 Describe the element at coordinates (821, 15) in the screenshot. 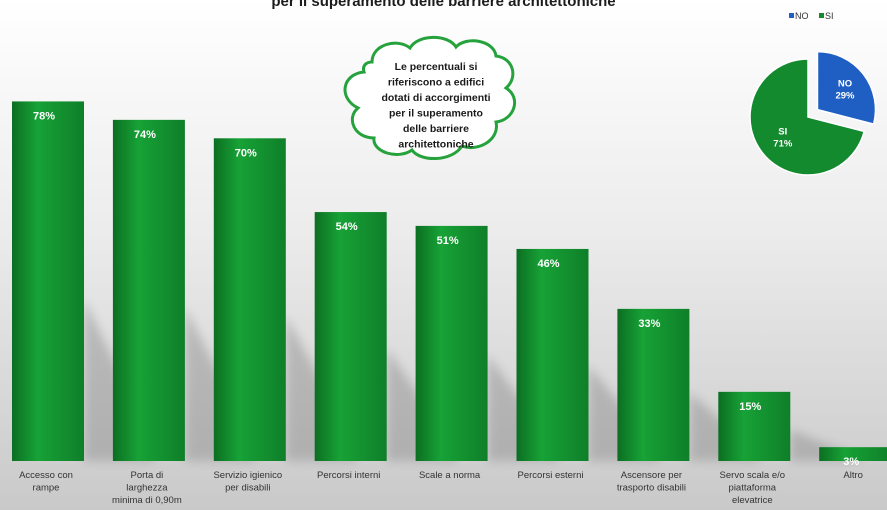

I see `legend-swatch-si` at that location.